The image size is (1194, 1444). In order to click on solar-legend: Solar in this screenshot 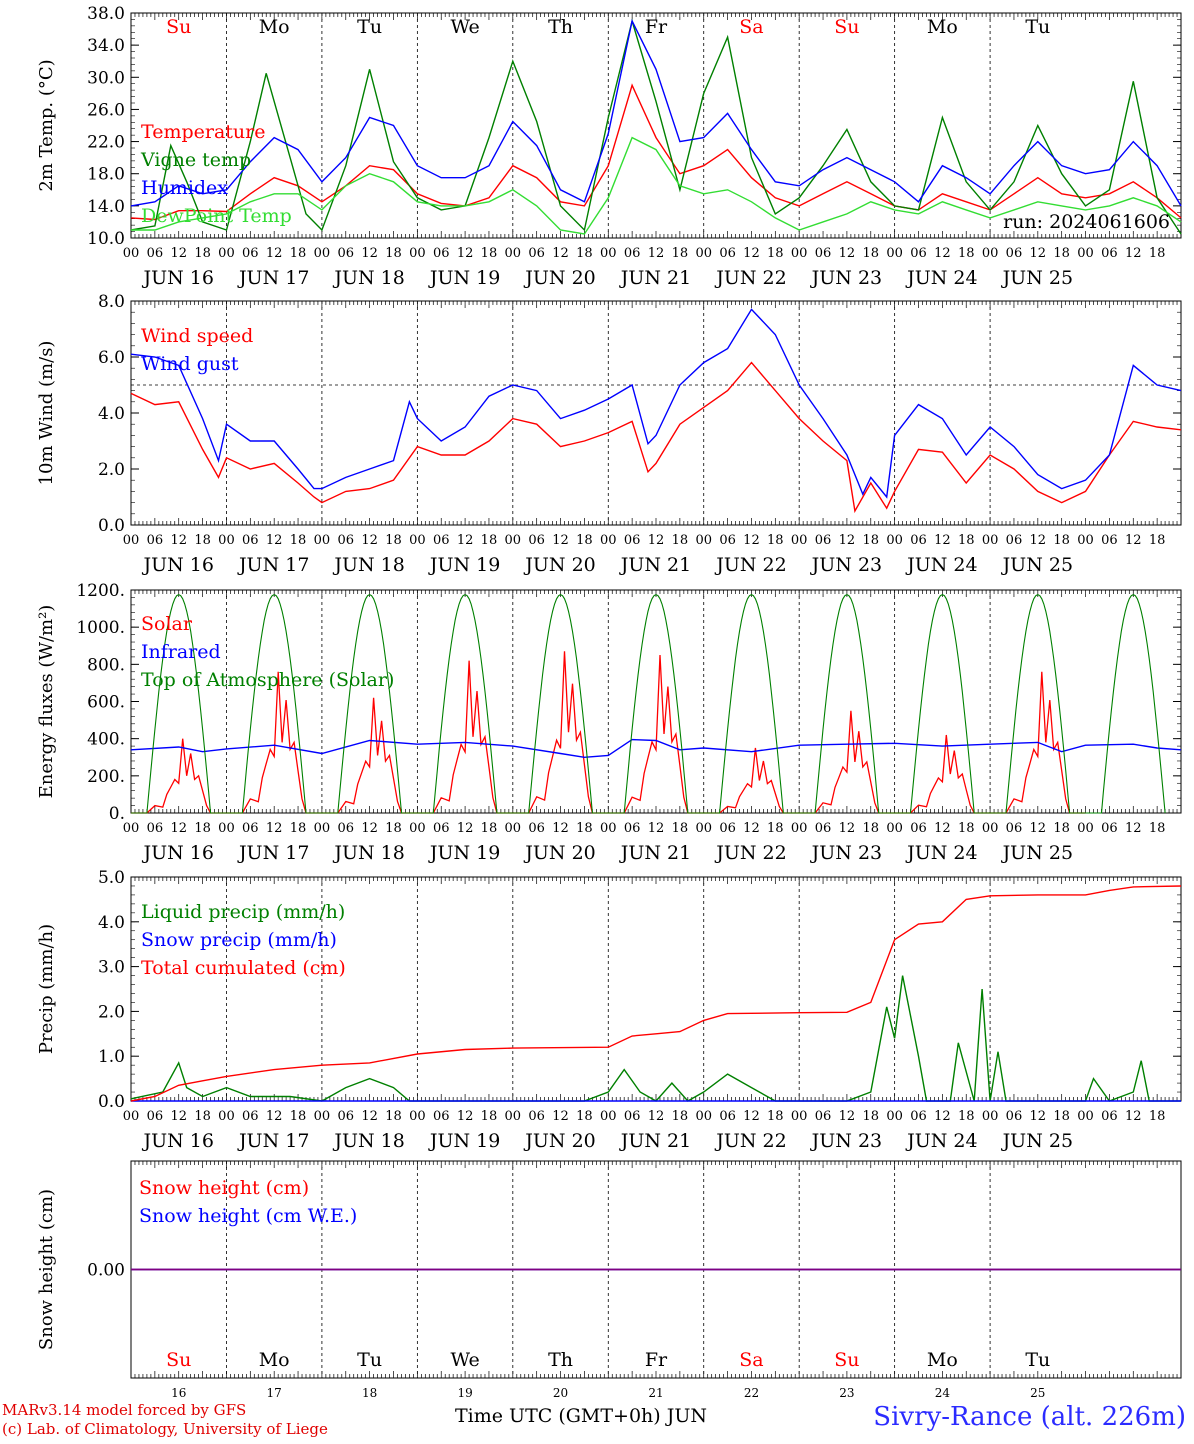, I will do `click(167, 624)`.